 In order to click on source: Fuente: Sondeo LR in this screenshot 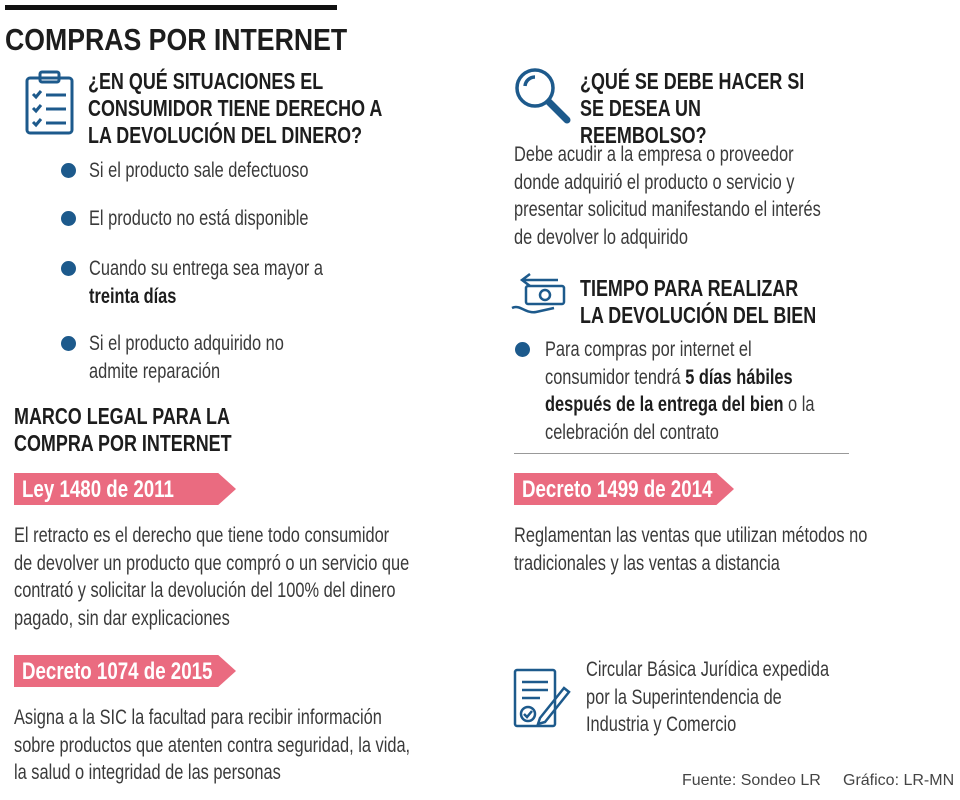, I will do `click(751, 780)`.